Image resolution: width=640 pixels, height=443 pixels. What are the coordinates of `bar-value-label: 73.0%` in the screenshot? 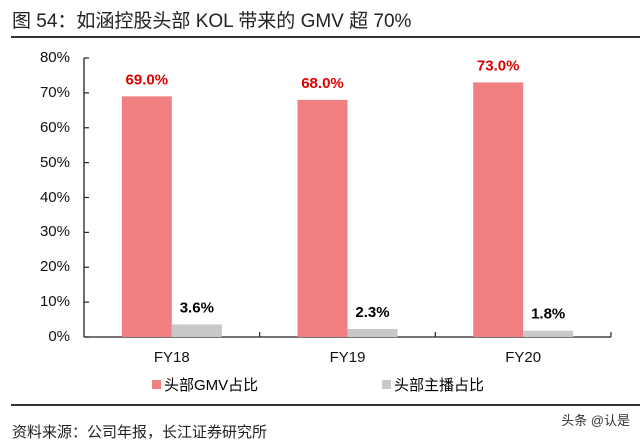 It's located at (498, 65).